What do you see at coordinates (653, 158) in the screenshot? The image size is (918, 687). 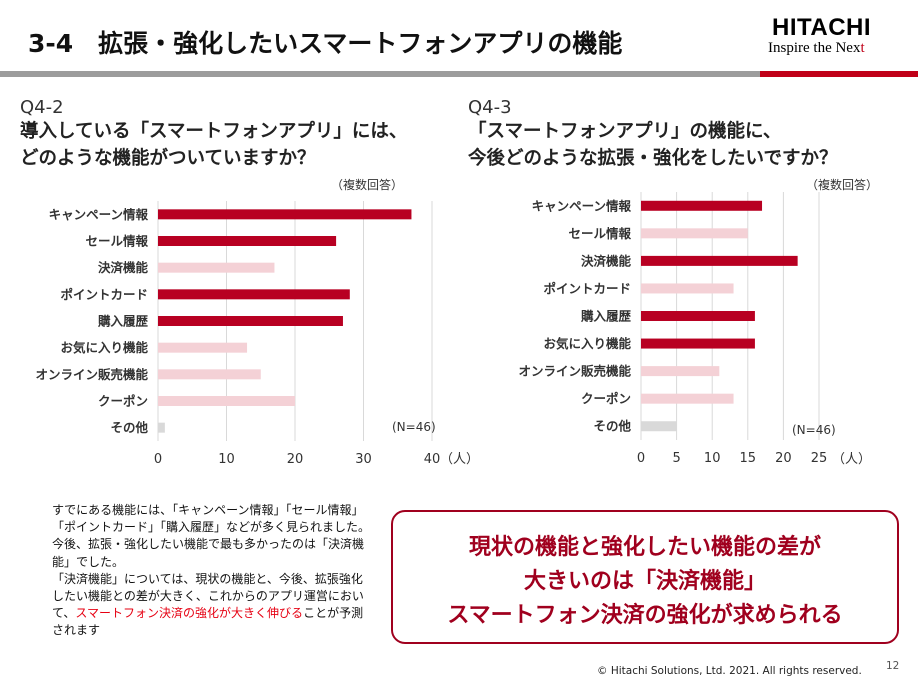 I see `right-question-line2: 今後どのような拡張・強化をしたいですか？` at bounding box center [653, 158].